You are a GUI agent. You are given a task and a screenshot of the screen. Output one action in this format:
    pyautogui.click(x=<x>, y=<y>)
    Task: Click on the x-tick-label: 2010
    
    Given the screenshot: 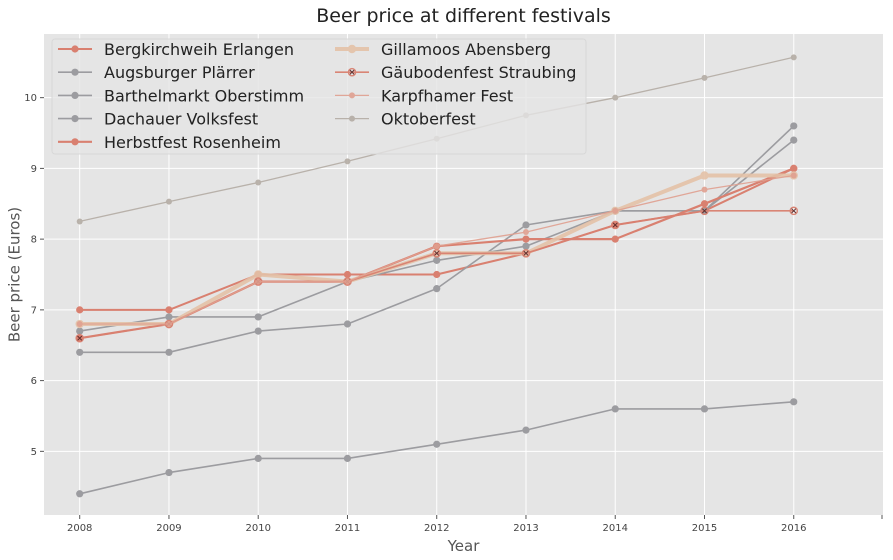 What is the action you would take?
    pyautogui.click(x=257, y=528)
    